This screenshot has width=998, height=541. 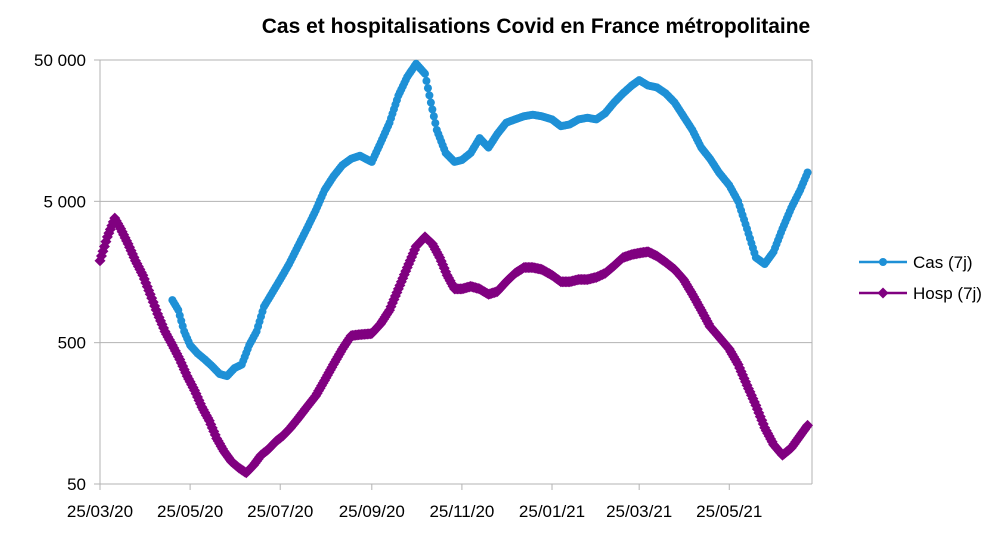 What do you see at coordinates (729, 511) in the screenshot?
I see `x-tick-label: 25/05/21` at bounding box center [729, 511].